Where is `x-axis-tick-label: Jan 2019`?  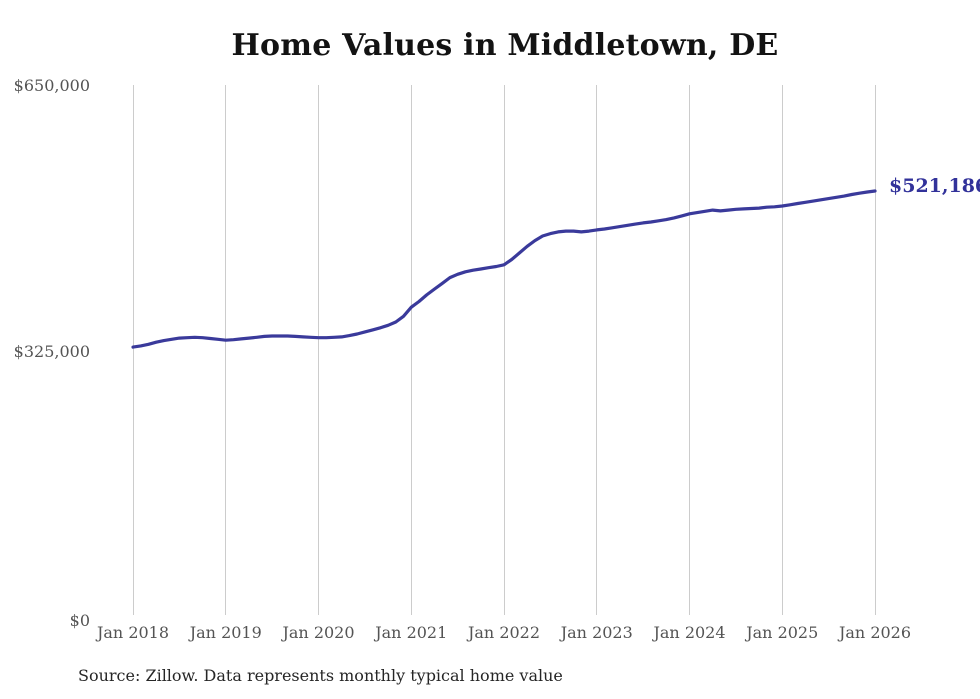 x-axis-tick-label: Jan 2019 is located at coordinates (225, 632).